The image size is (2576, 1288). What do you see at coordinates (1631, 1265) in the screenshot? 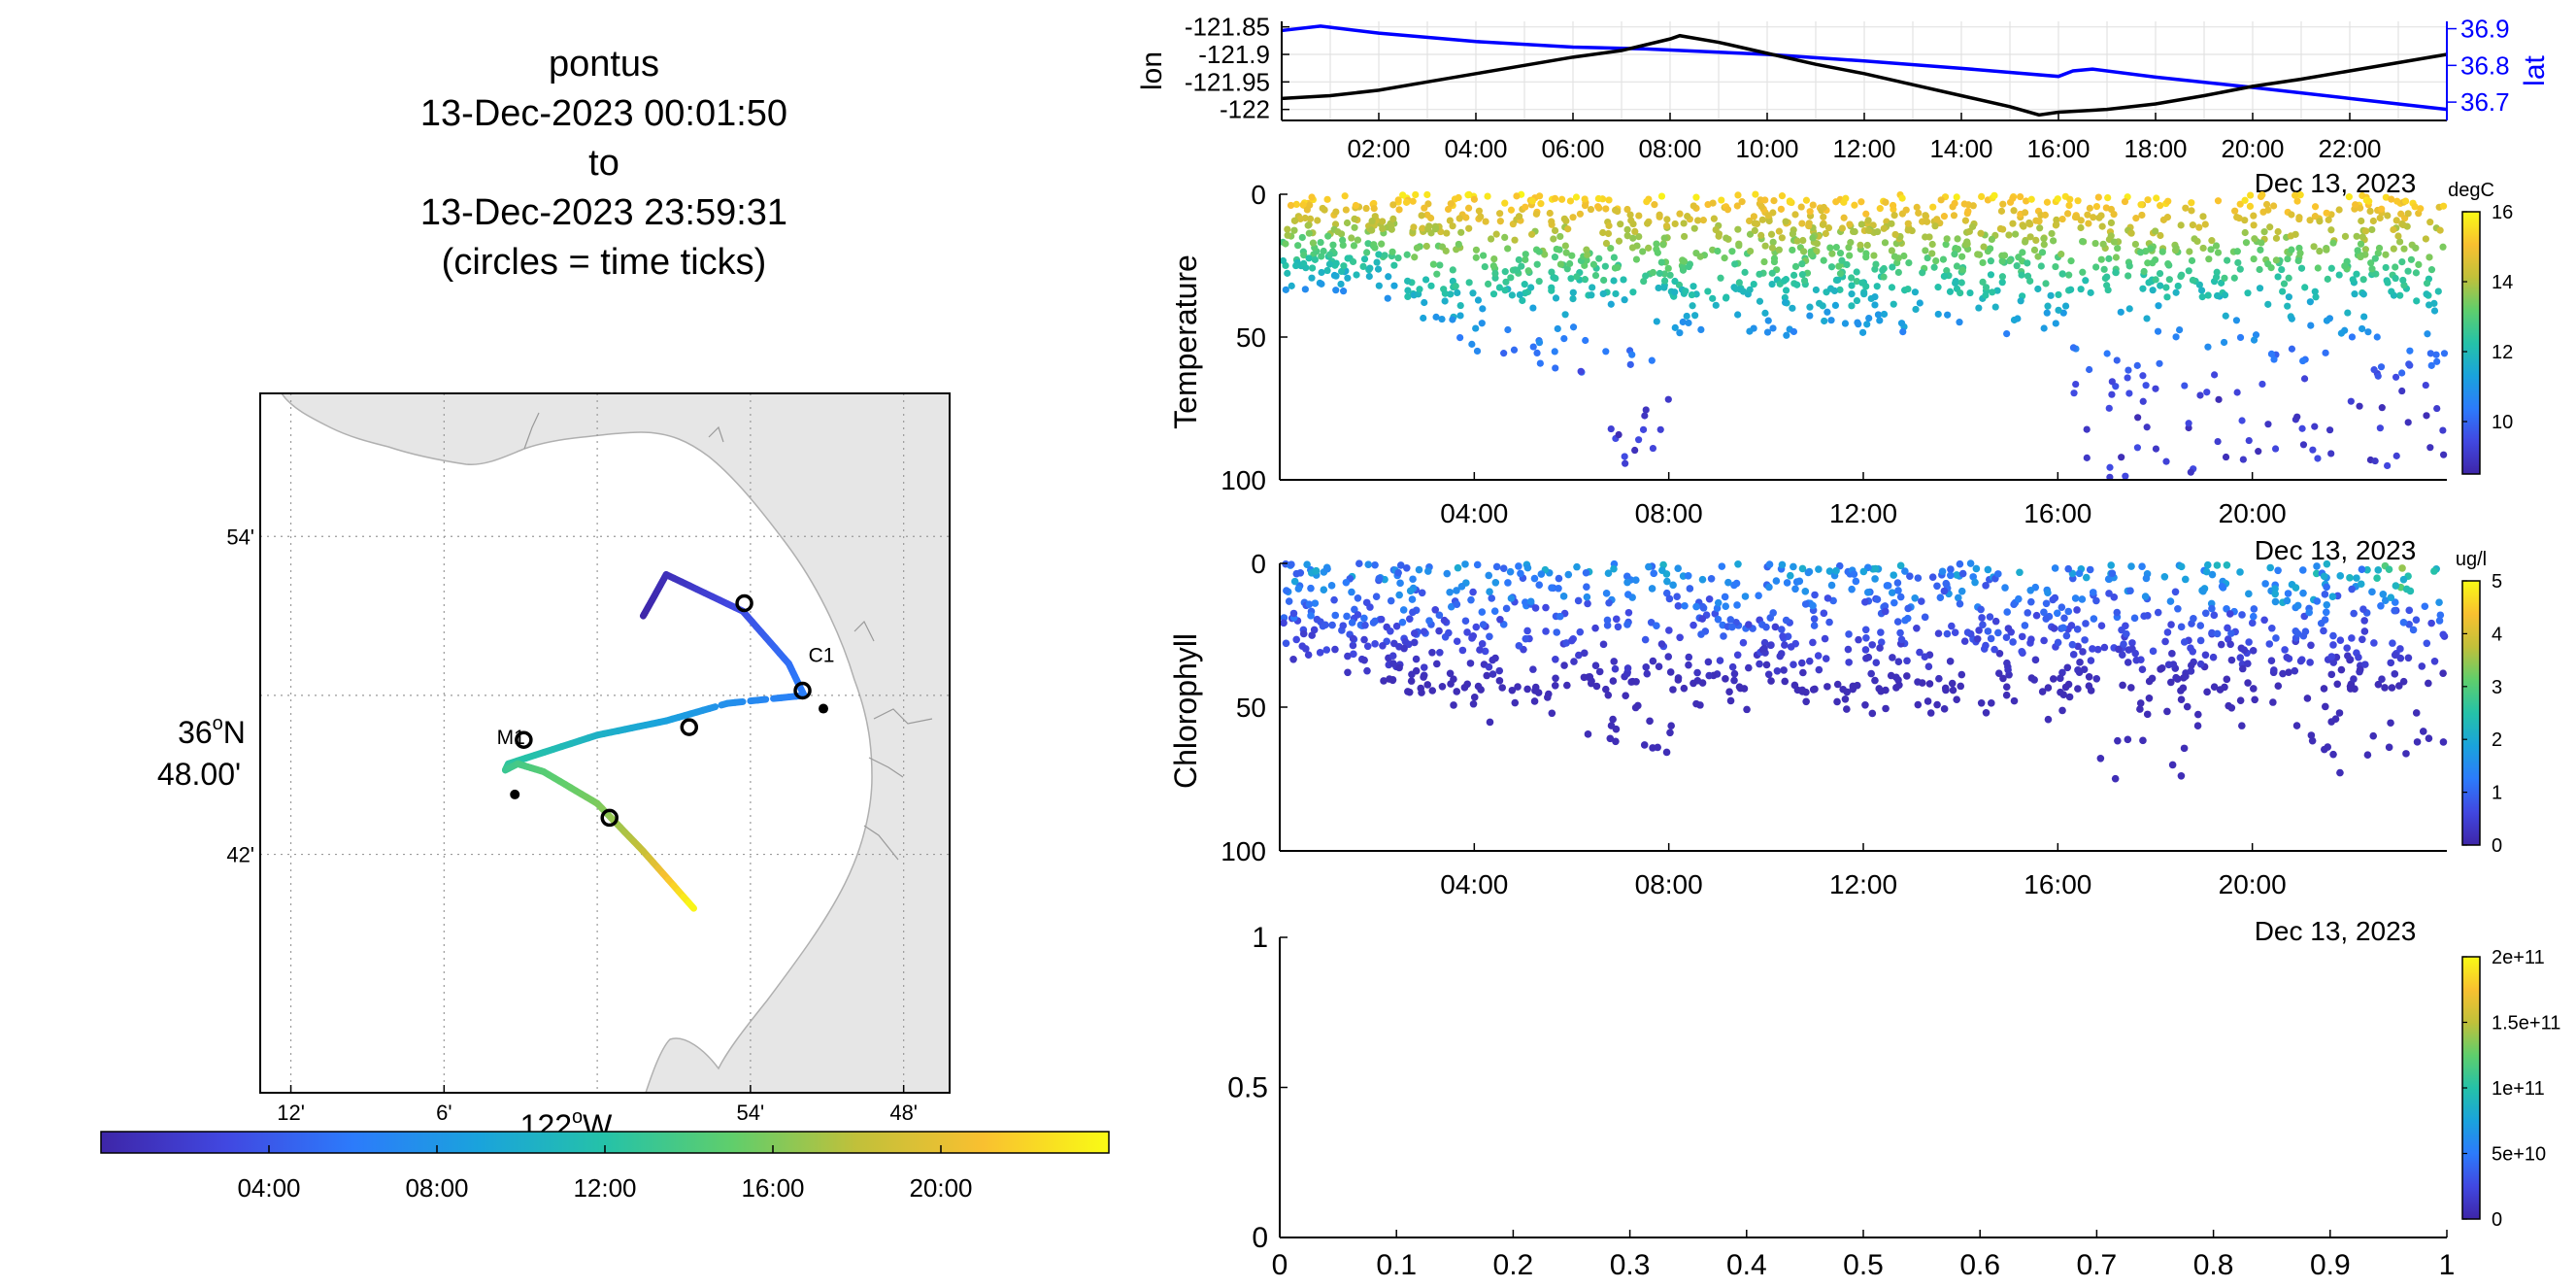
I see `empty-xtick-label: 0.3` at bounding box center [1631, 1265].